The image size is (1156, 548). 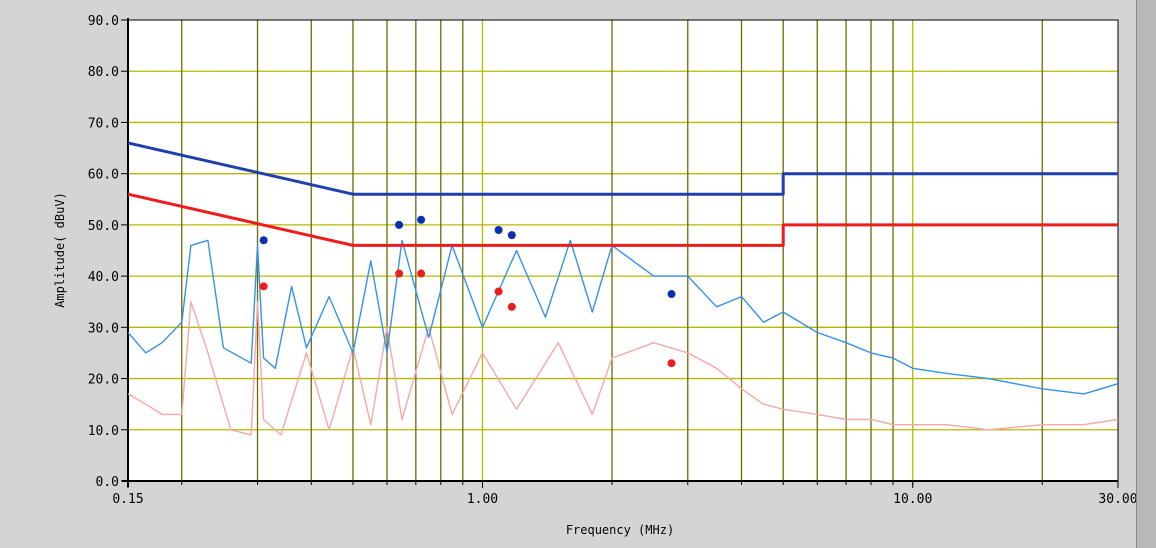 I want to click on y-tick-label: 90.0, so click(x=103, y=21).